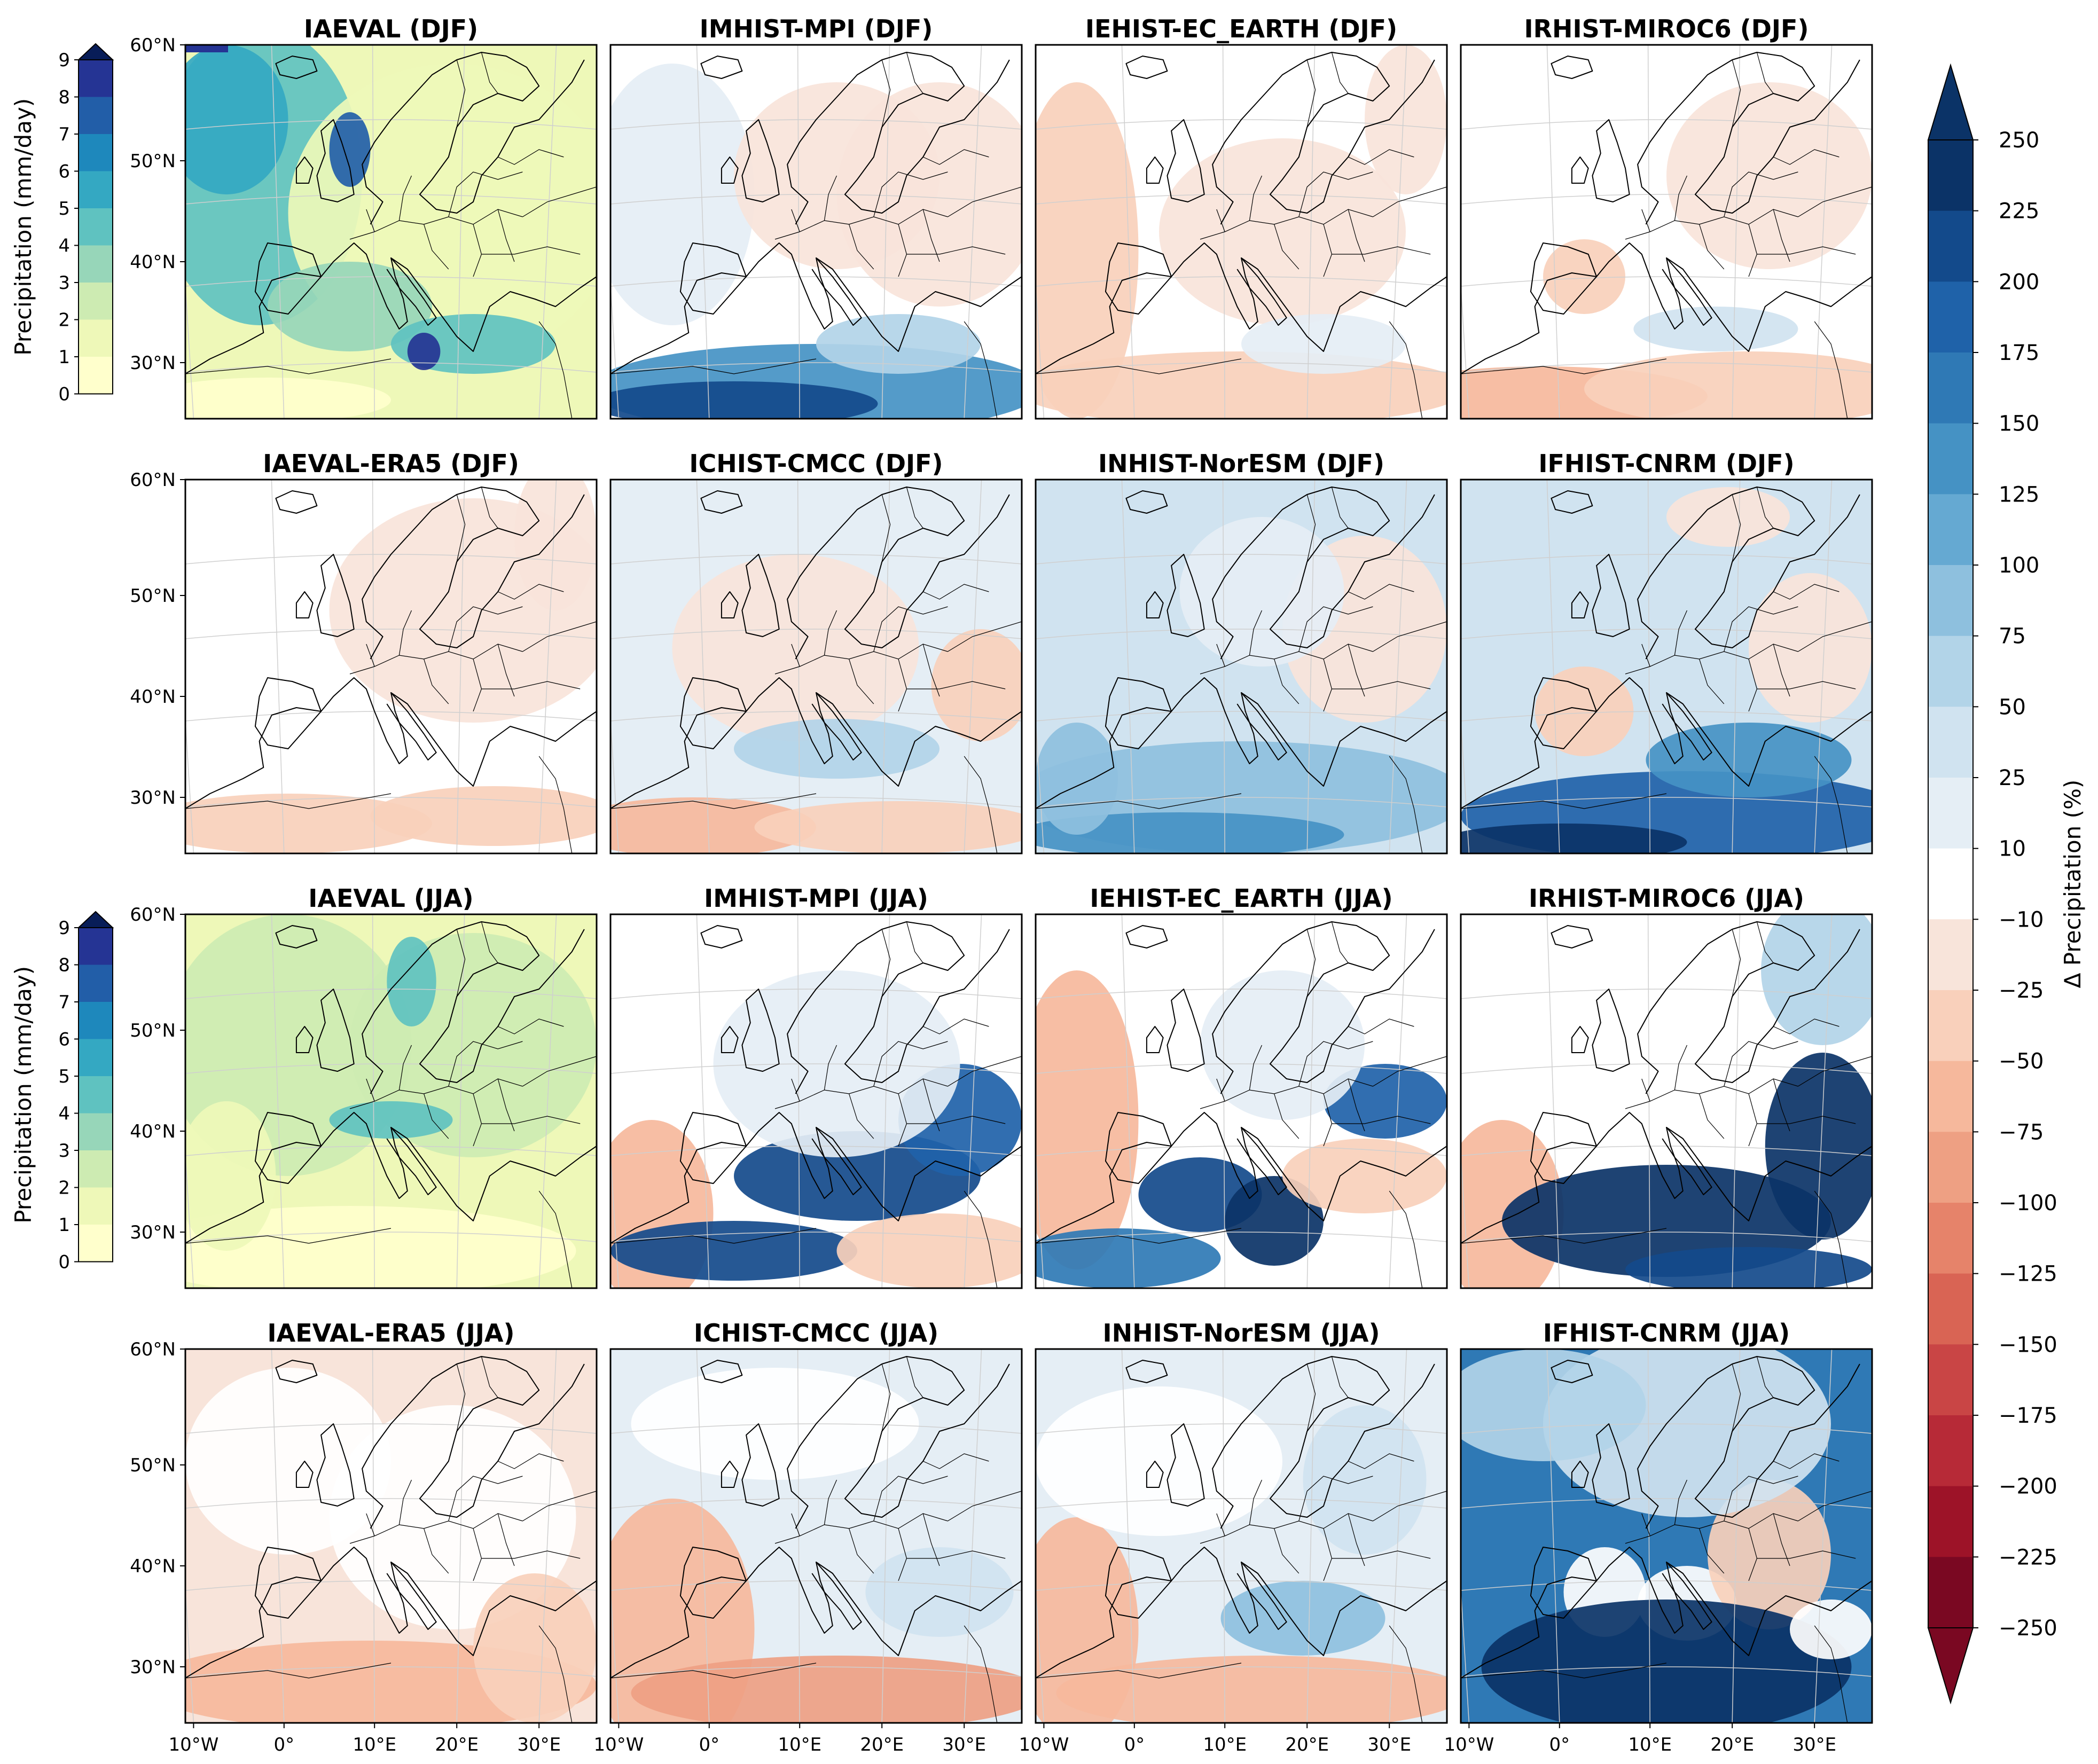  What do you see at coordinates (1666, 28) in the screenshot?
I see `panel-title: IRHIST-MIROC6 (DJF)` at bounding box center [1666, 28].